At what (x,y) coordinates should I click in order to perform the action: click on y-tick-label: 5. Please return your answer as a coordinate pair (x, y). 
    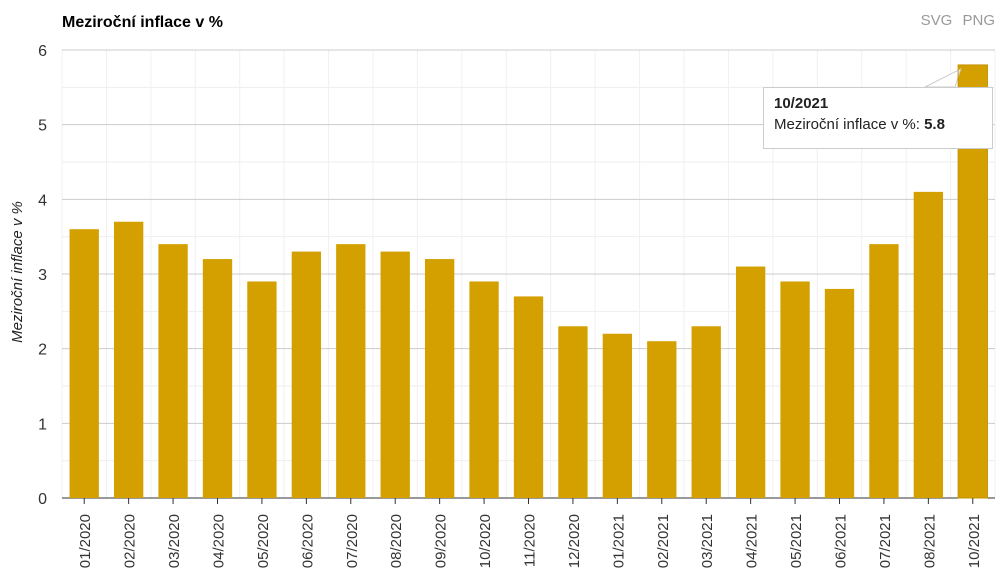
    Looking at the image, I should click on (42, 126).